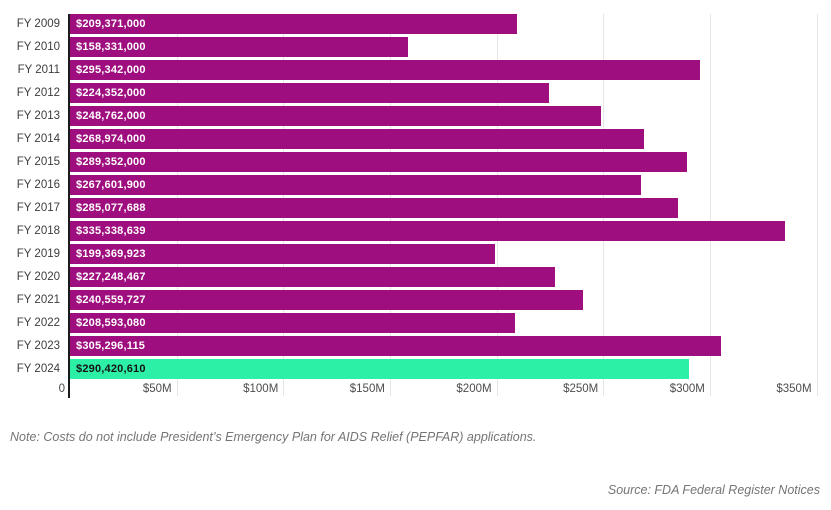 The width and height of the screenshot is (831, 510). I want to click on bar: $295,342,000, so click(385, 70).